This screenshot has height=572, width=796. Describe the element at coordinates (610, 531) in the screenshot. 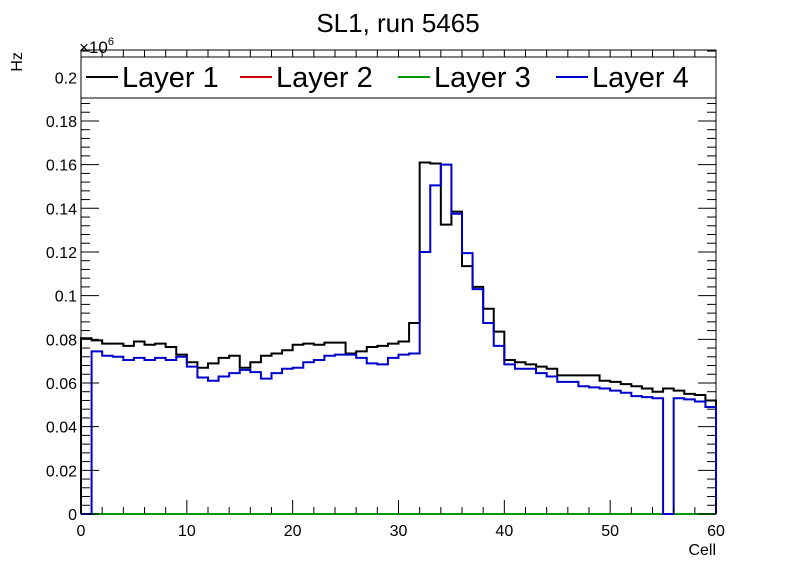

I see `x-tick-label: 50` at that location.